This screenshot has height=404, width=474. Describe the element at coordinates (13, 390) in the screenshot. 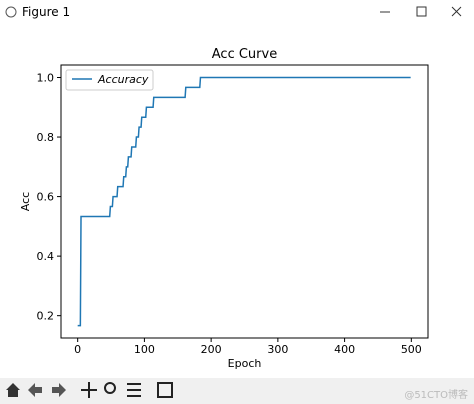

I see `home-button` at that location.